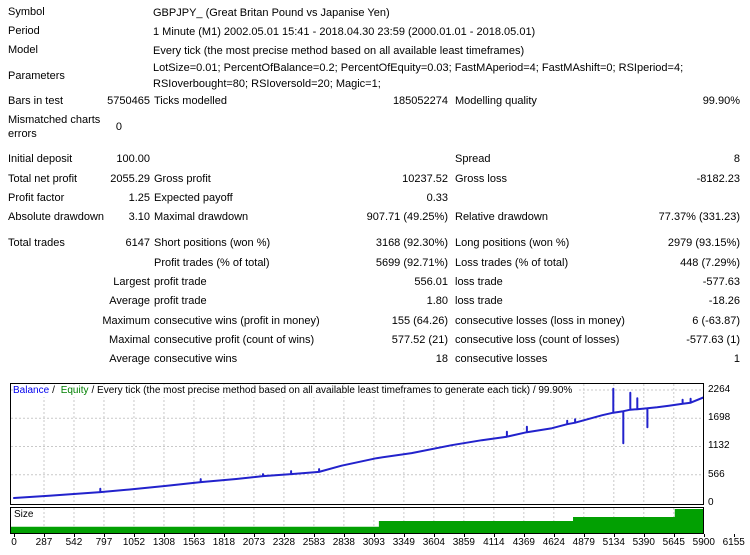  I want to click on x-axis-label: 0, so click(14, 542).